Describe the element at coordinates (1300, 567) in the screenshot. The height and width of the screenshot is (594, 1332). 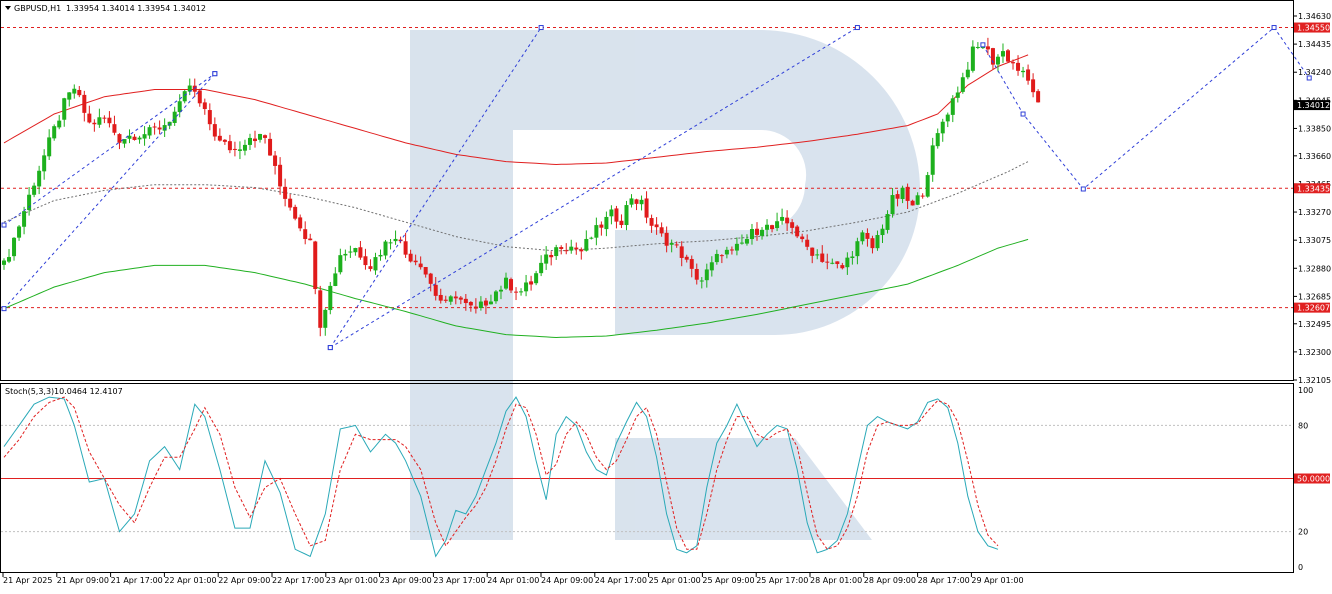
I see `stoch-tick-label: 0` at that location.